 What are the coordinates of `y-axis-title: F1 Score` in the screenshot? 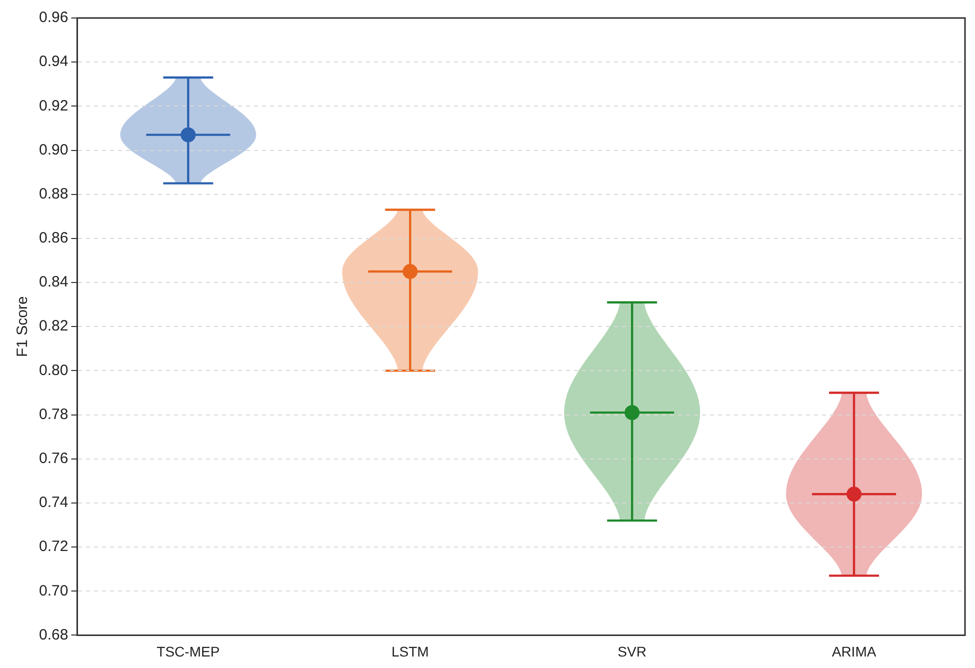 It's located at (23, 327).